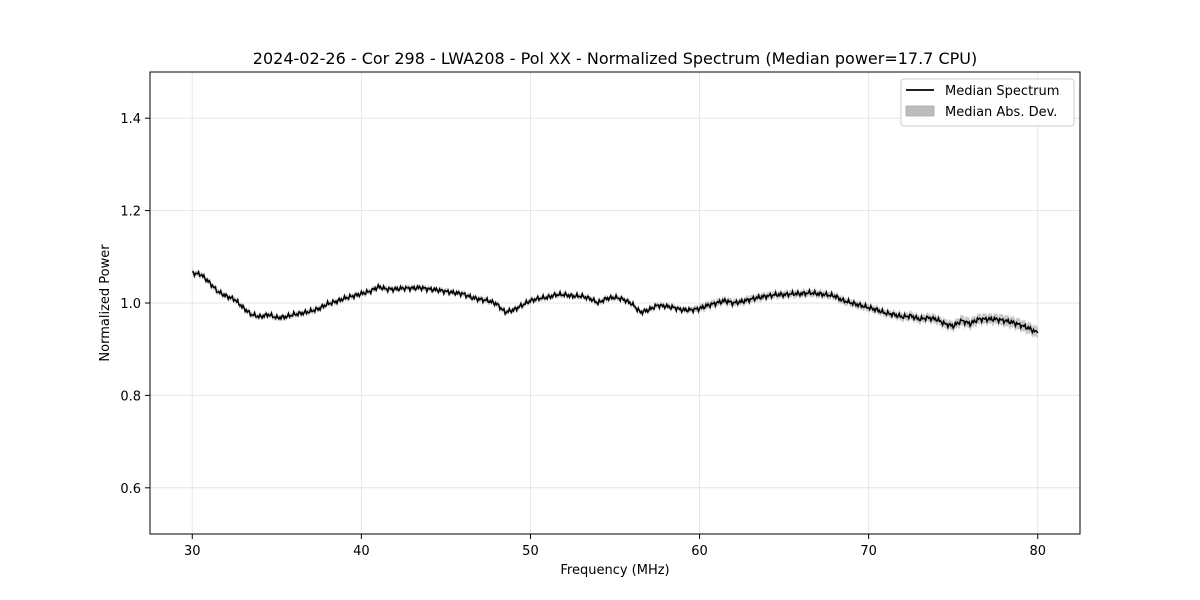 The height and width of the screenshot is (600, 1200). I want to click on legend-box, so click(987, 102).